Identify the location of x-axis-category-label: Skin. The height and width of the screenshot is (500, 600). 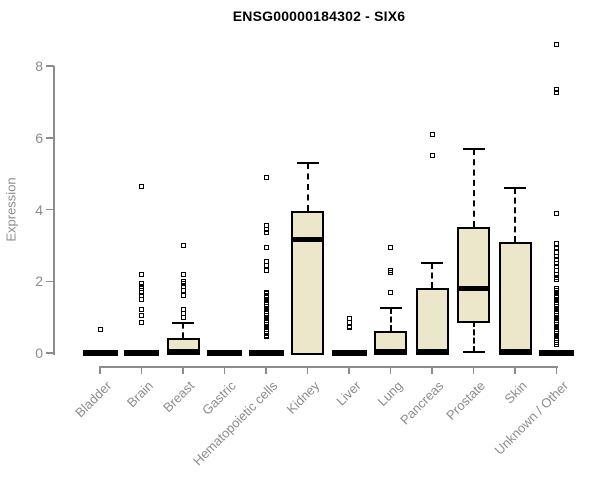
(515, 392).